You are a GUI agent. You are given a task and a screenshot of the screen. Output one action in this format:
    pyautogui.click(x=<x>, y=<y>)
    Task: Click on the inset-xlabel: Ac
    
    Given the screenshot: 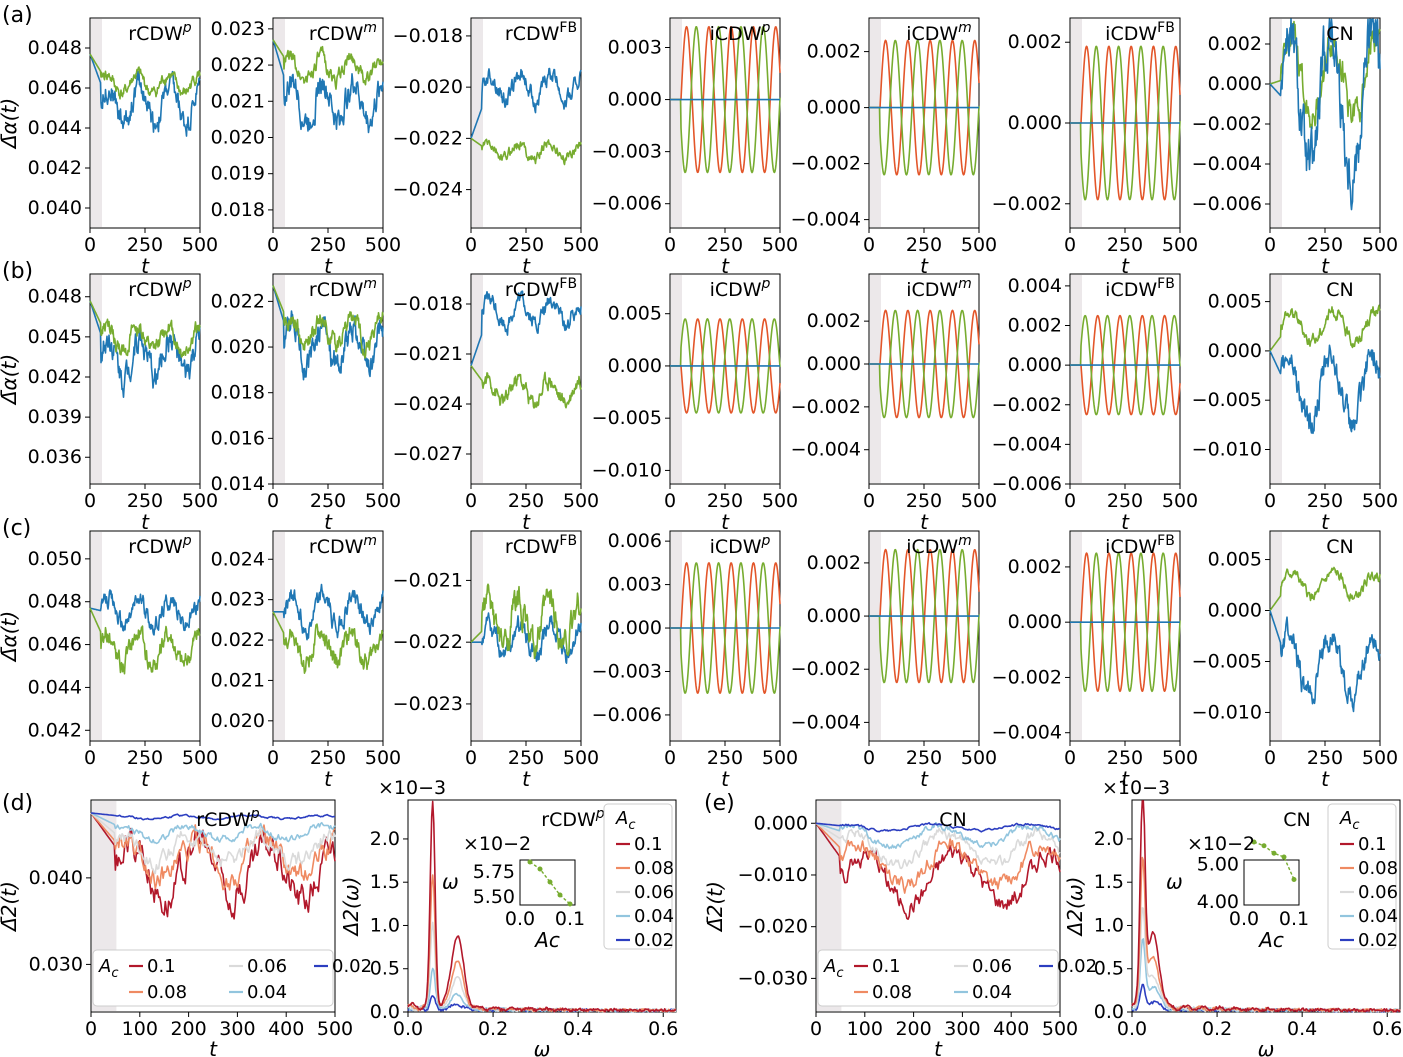 What is the action you would take?
    pyautogui.click(x=546, y=940)
    